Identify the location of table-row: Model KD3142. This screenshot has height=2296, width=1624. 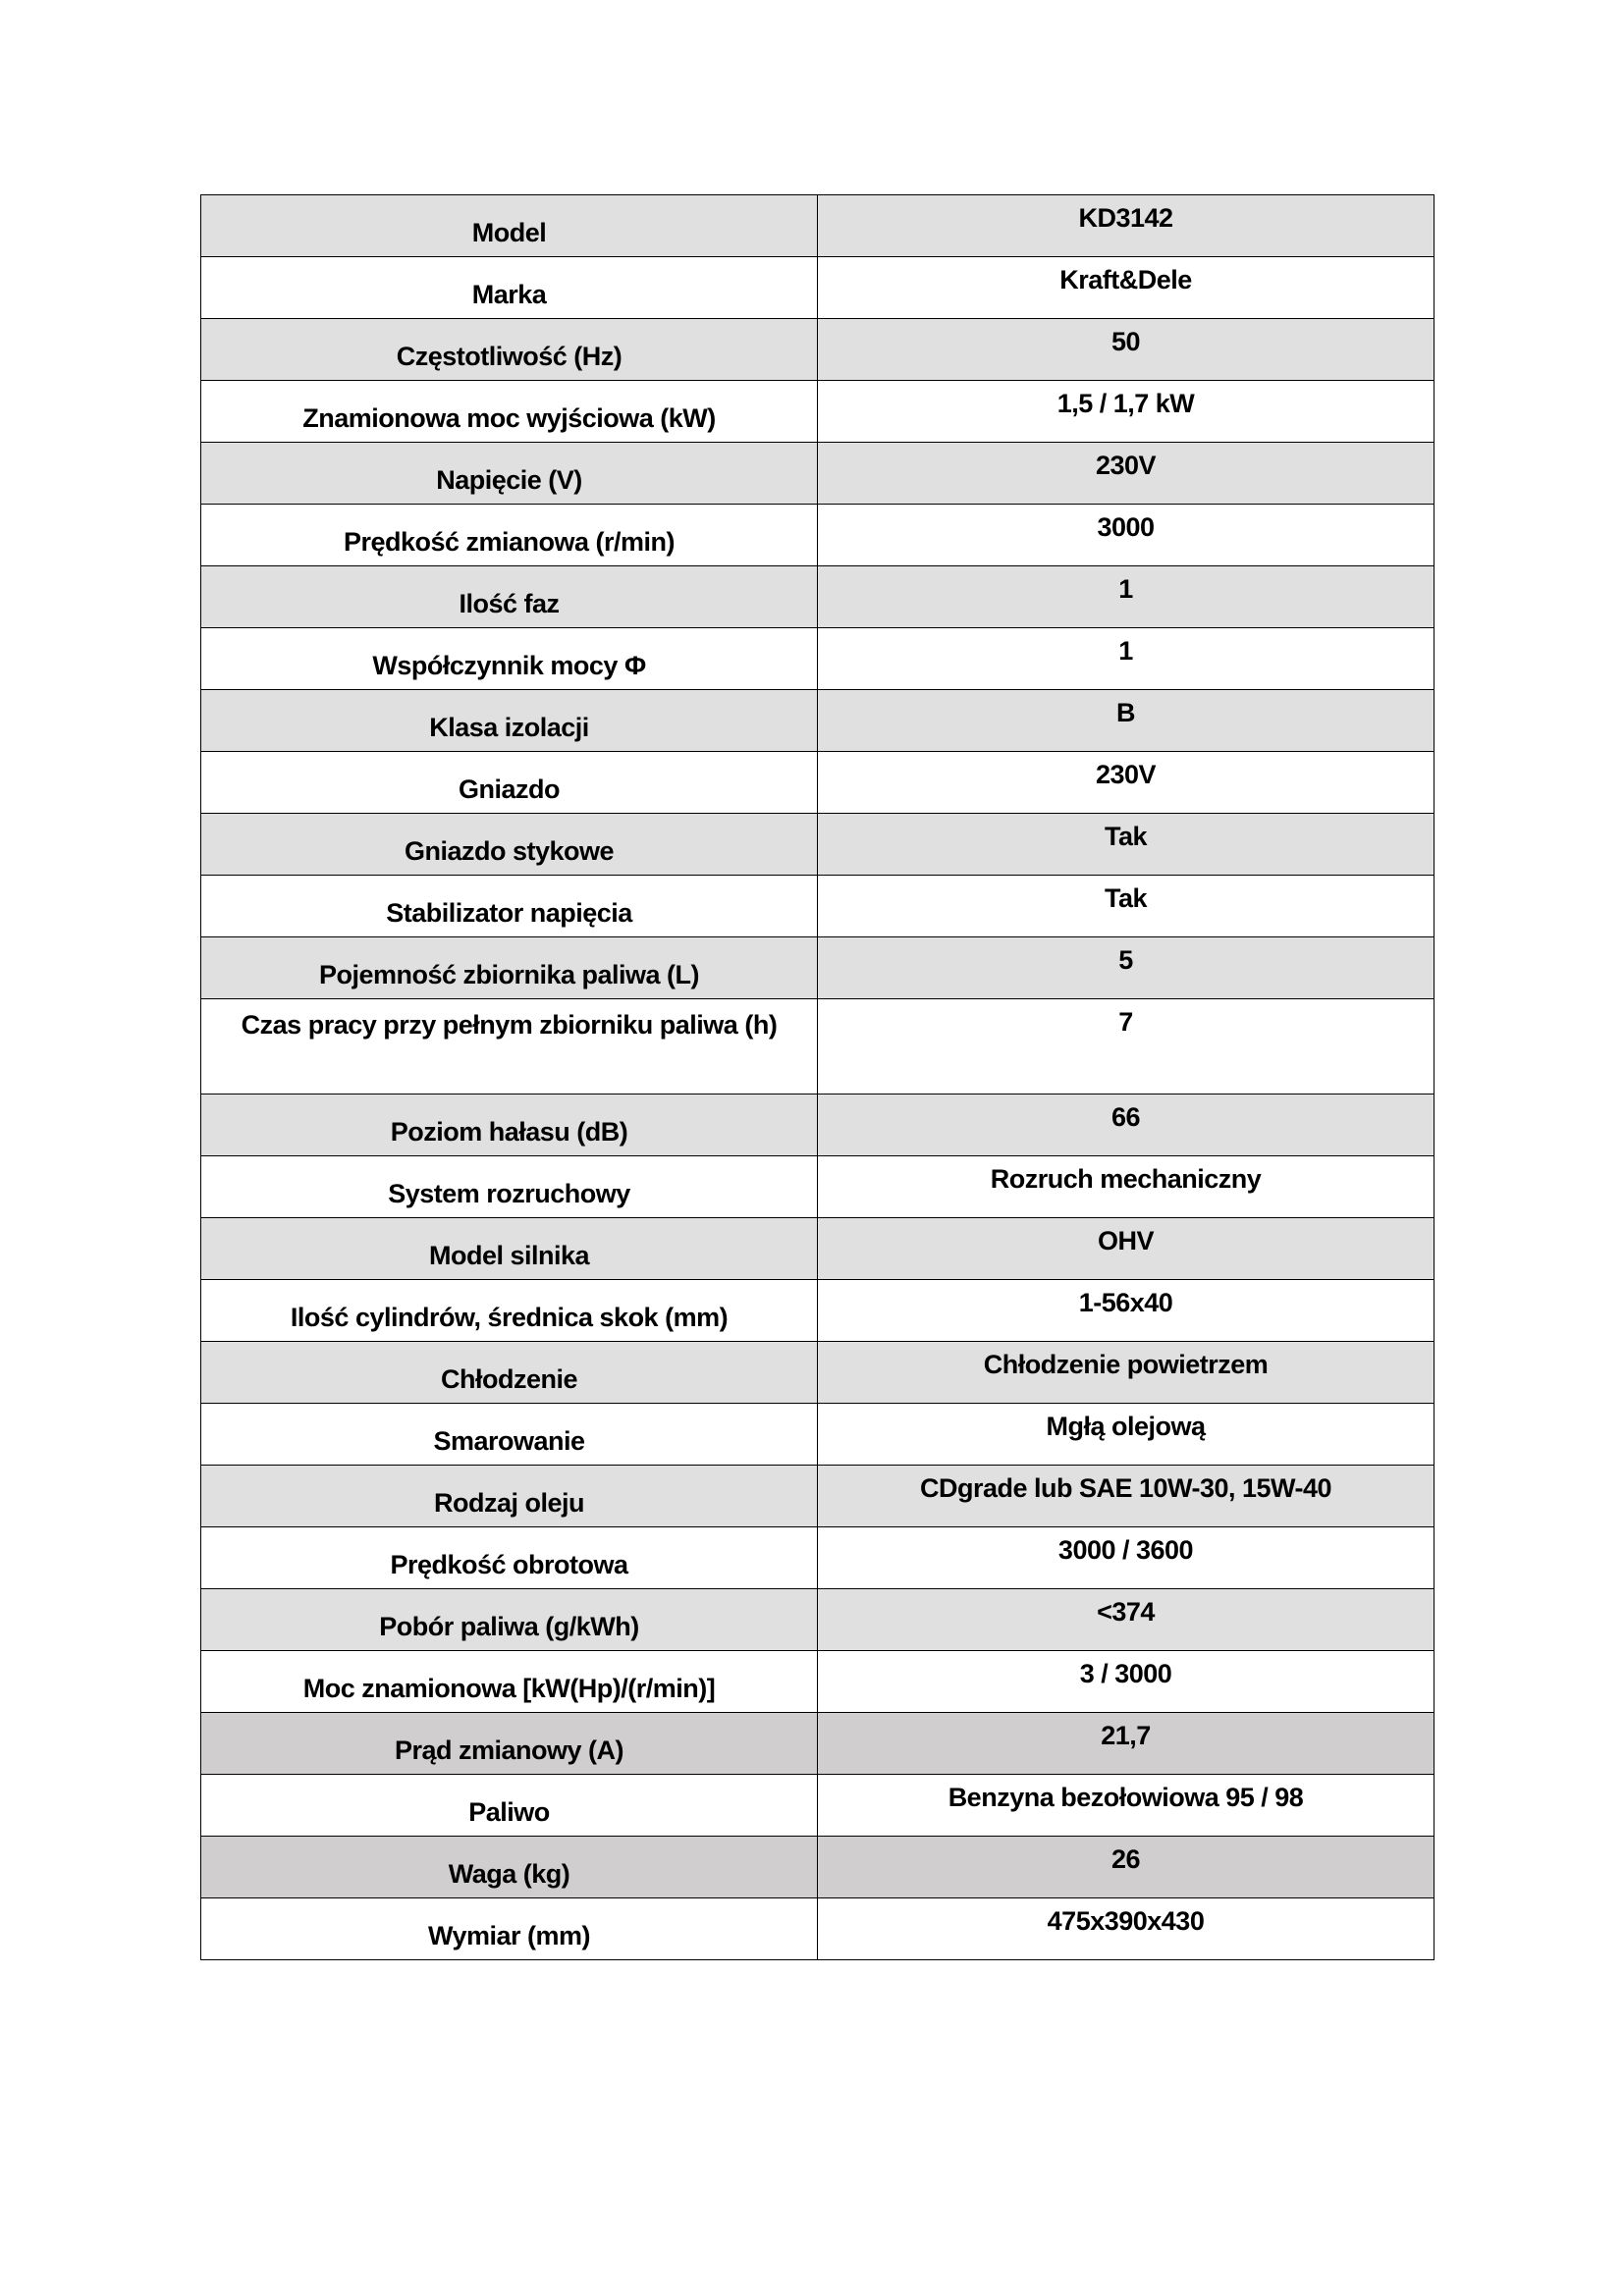
(817, 225).